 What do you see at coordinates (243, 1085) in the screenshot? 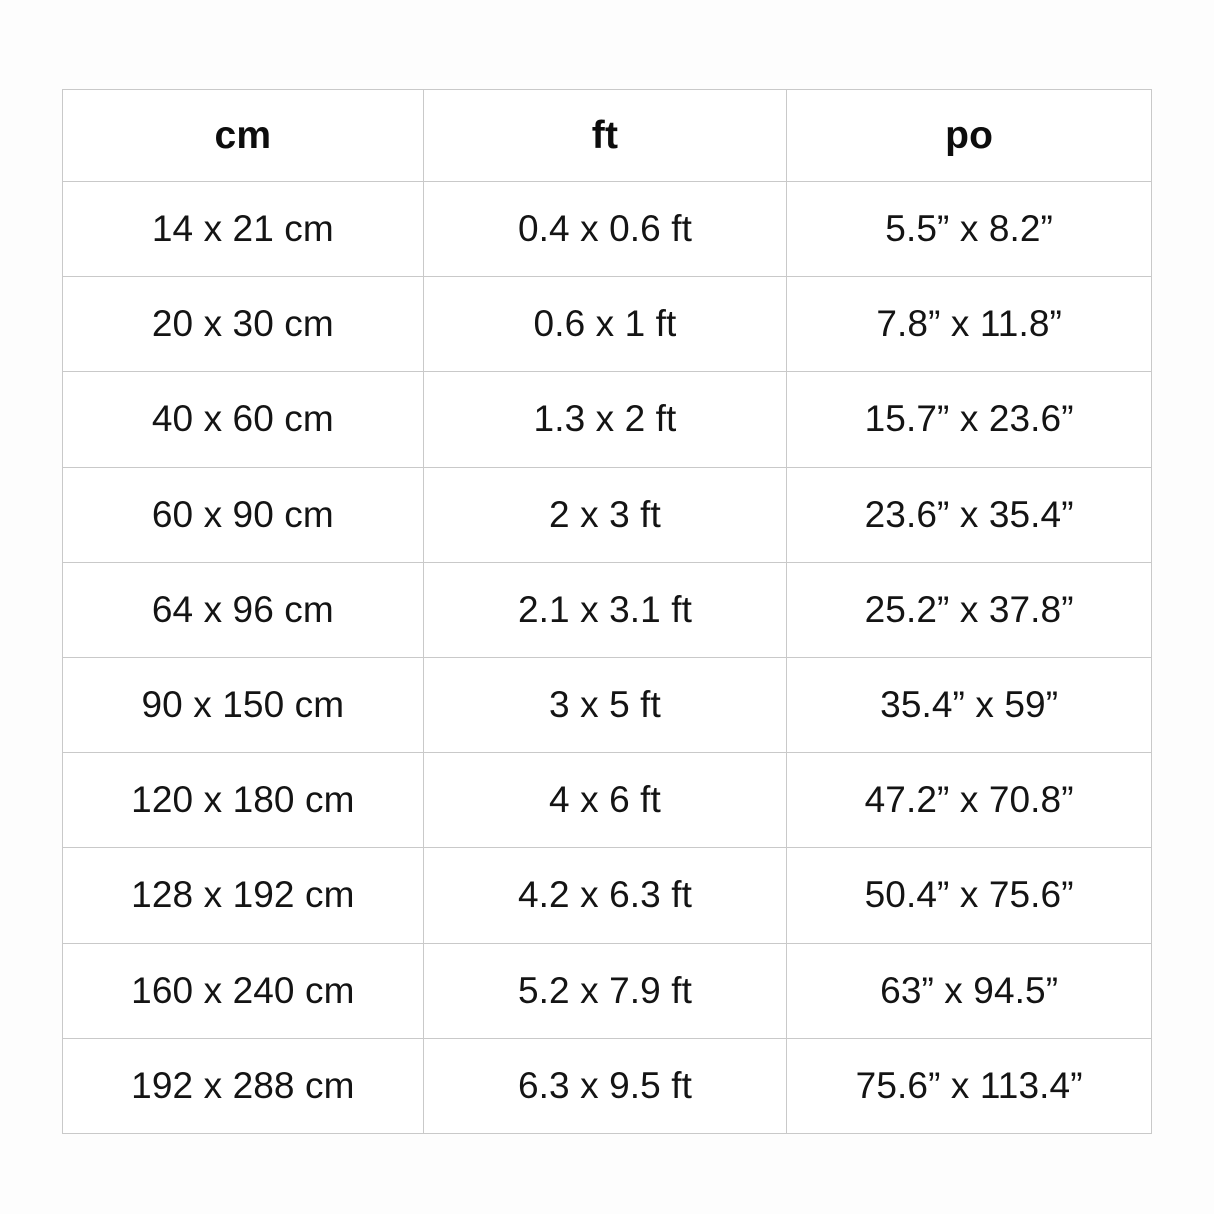
I see `cell-cm: 192 x 288 cm` at bounding box center [243, 1085].